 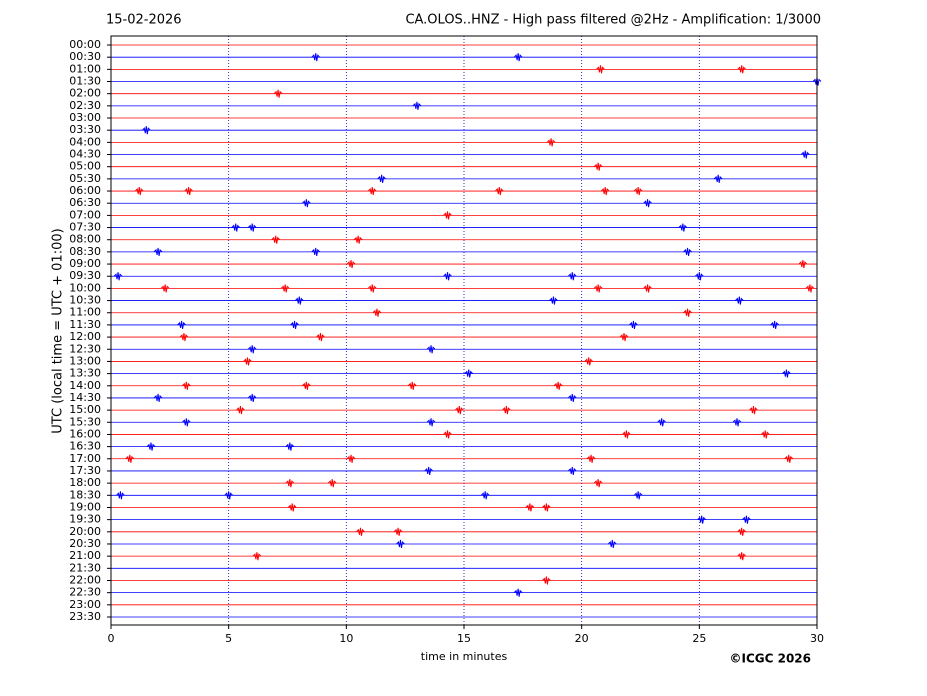 What do you see at coordinates (85, 275) in the screenshot?
I see `y-tick-label: 09:30` at bounding box center [85, 275].